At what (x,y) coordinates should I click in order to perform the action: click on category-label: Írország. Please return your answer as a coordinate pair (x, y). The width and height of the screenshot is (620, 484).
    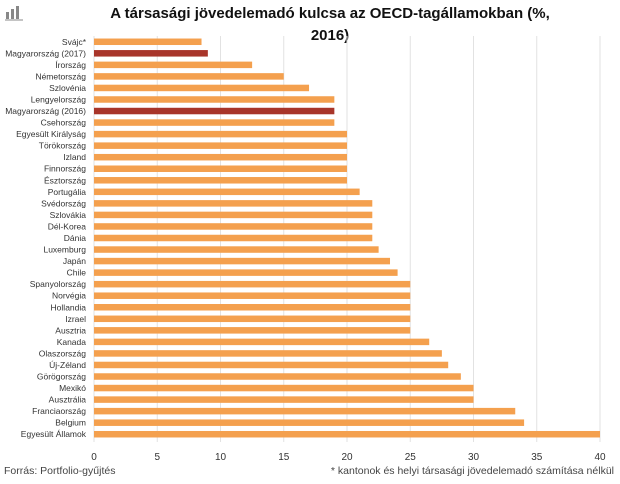
    Looking at the image, I should click on (70, 65).